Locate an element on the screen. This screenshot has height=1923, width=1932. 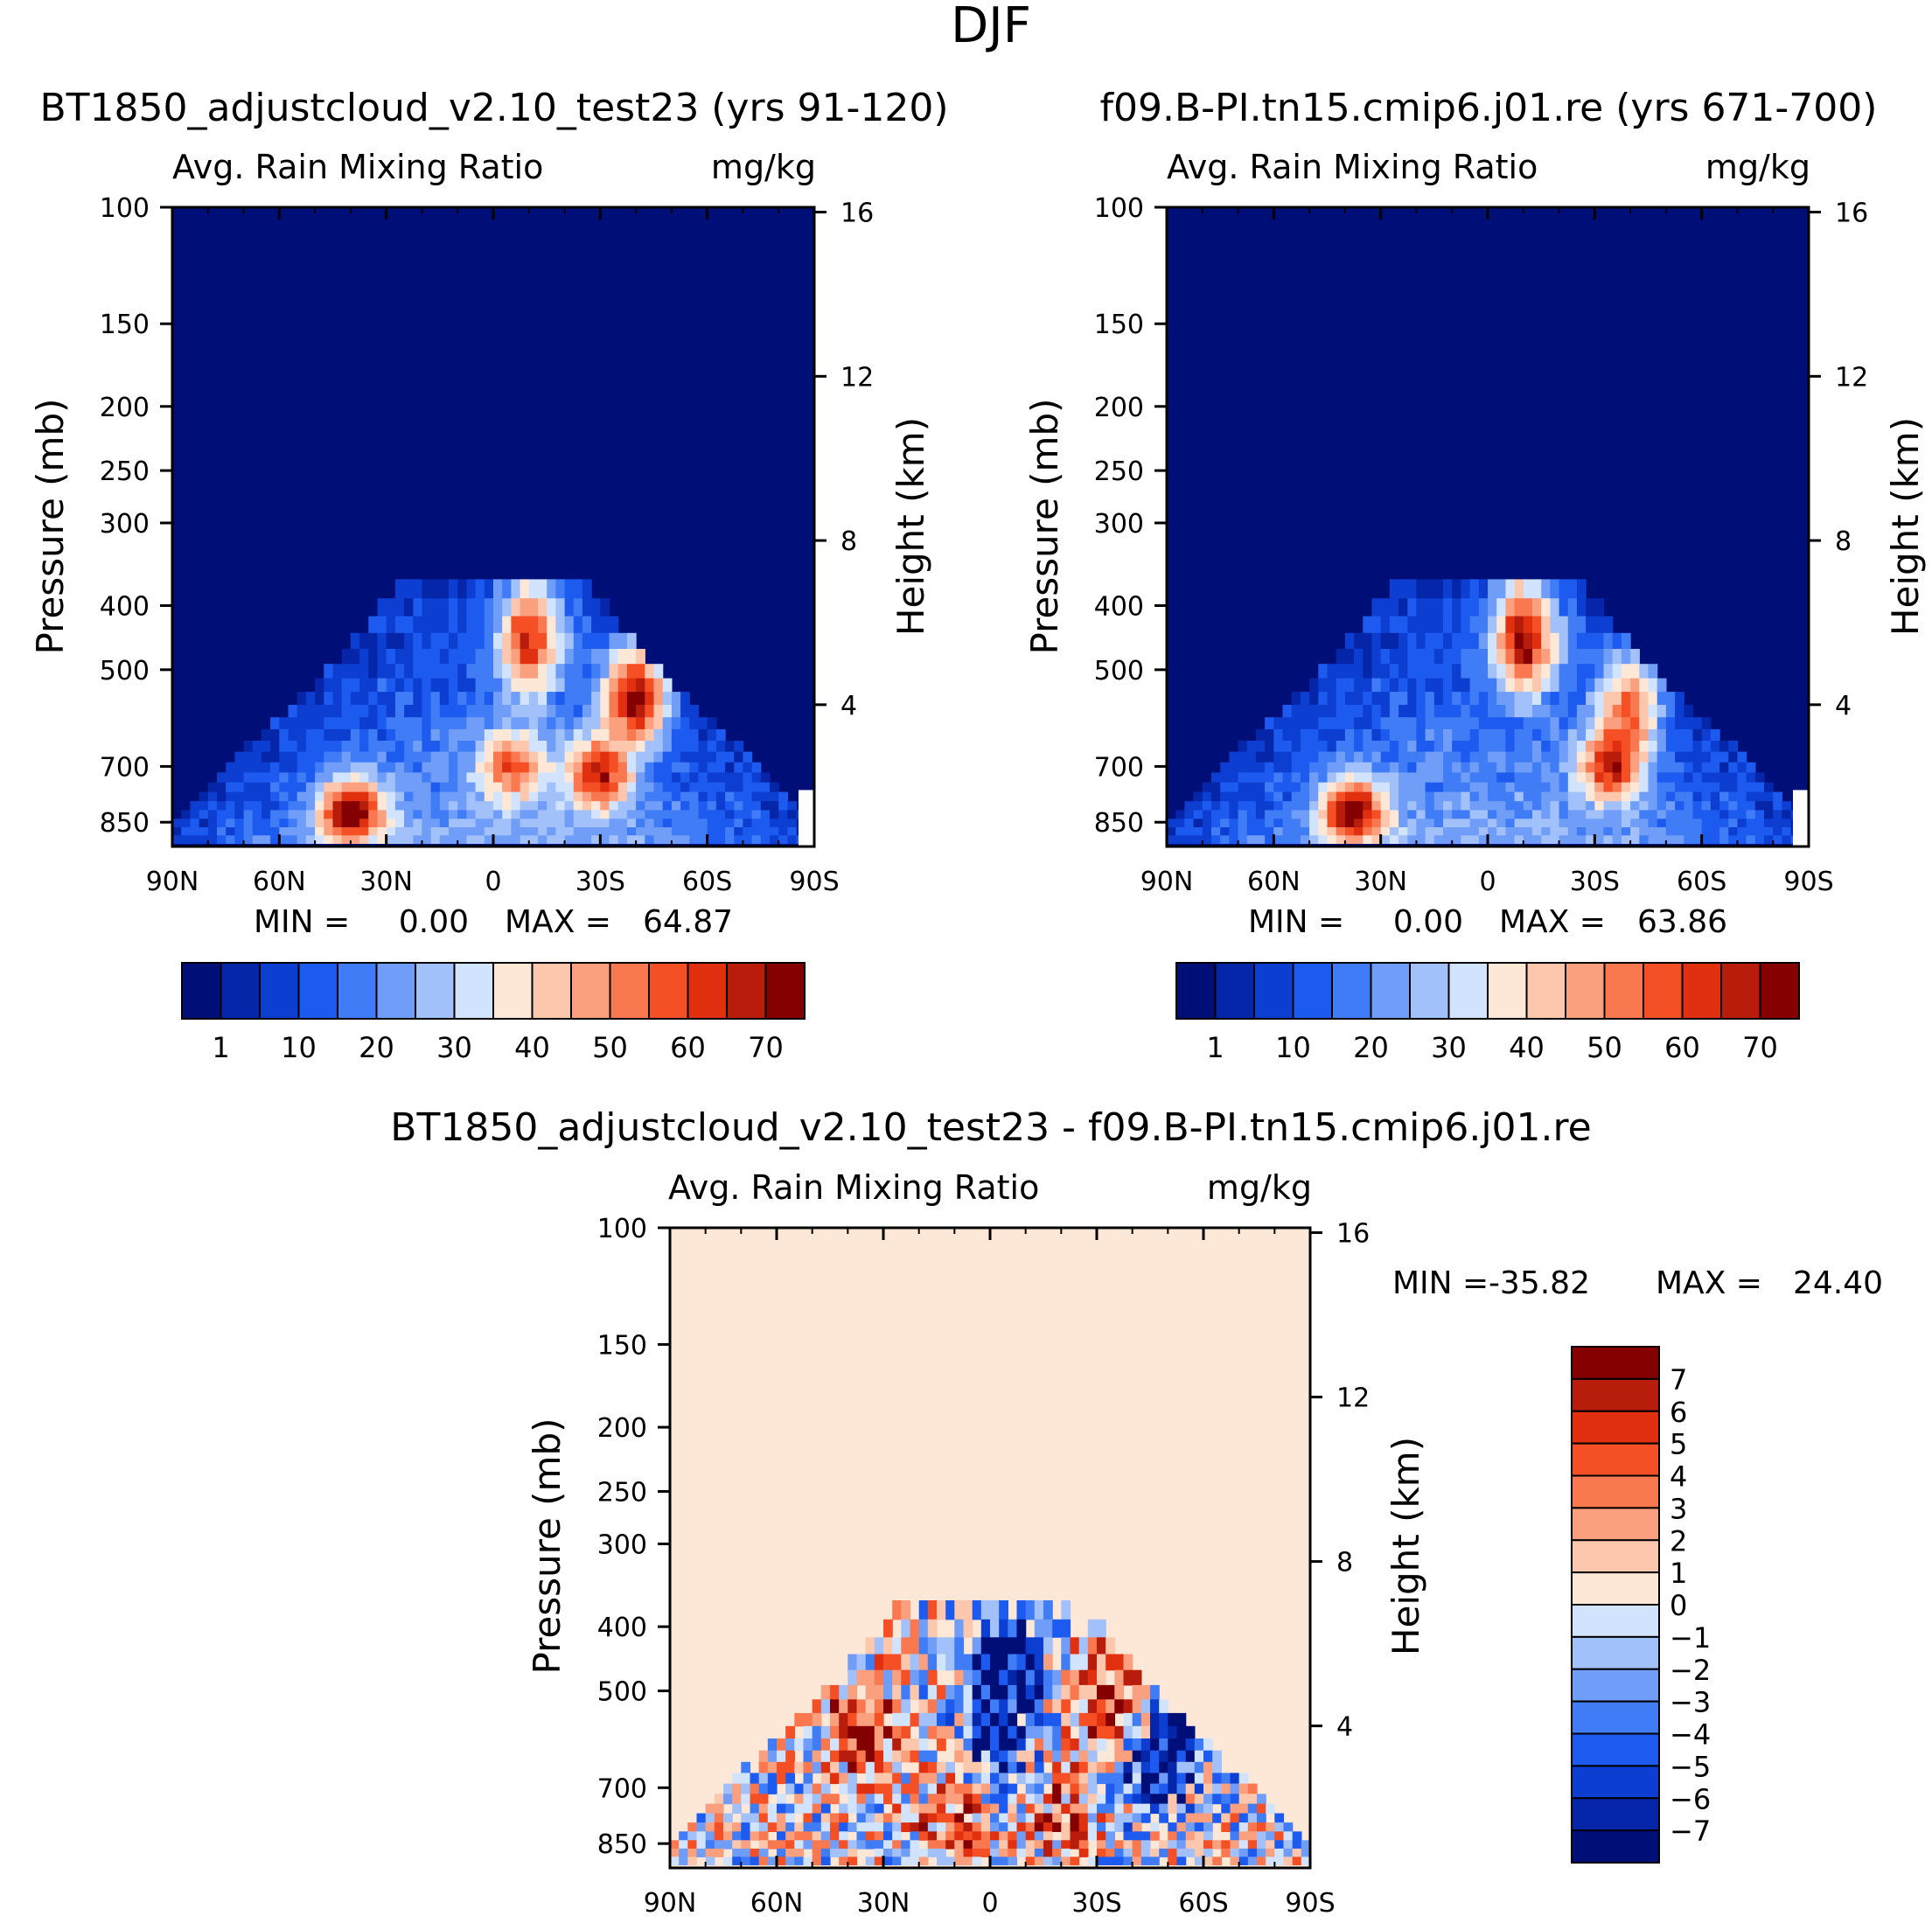
x-tick-label: 30N is located at coordinates (1380, 882).